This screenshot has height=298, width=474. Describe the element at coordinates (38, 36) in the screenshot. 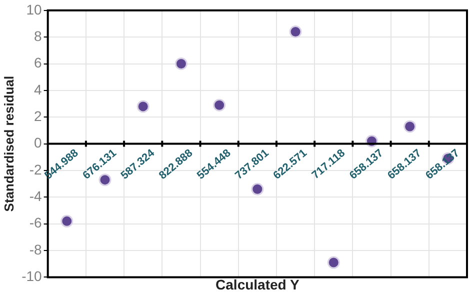

I see `y-tick-label: 8` at that location.